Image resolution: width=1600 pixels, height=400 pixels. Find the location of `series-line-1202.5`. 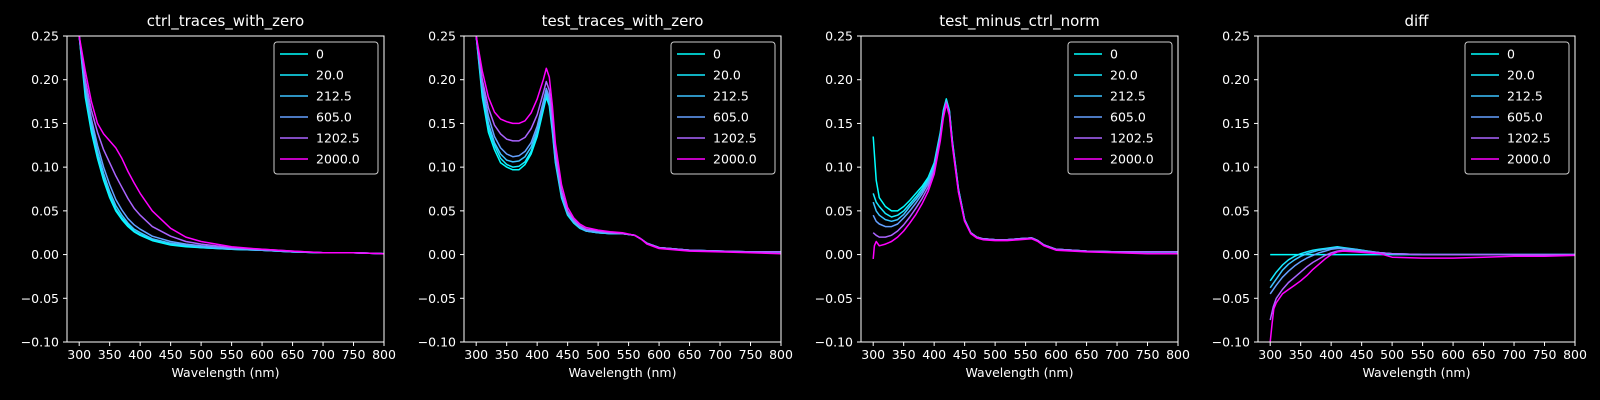

series-line-1202.5 is located at coordinates (1422, 285).